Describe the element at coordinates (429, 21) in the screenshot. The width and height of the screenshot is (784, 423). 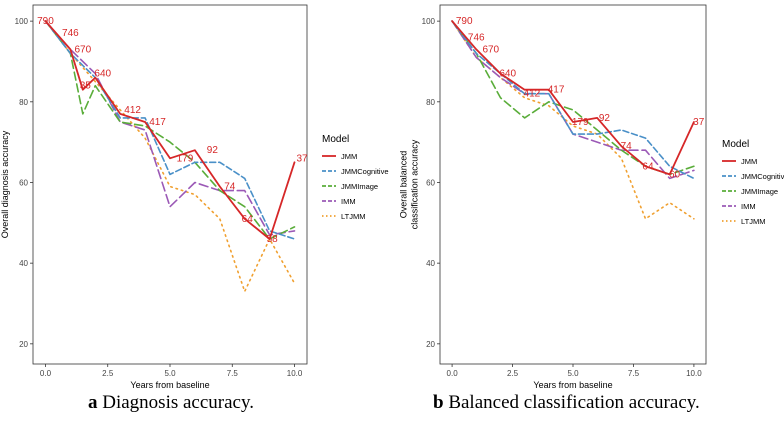
I see `chart-b-y-tick-label: 100` at that location.